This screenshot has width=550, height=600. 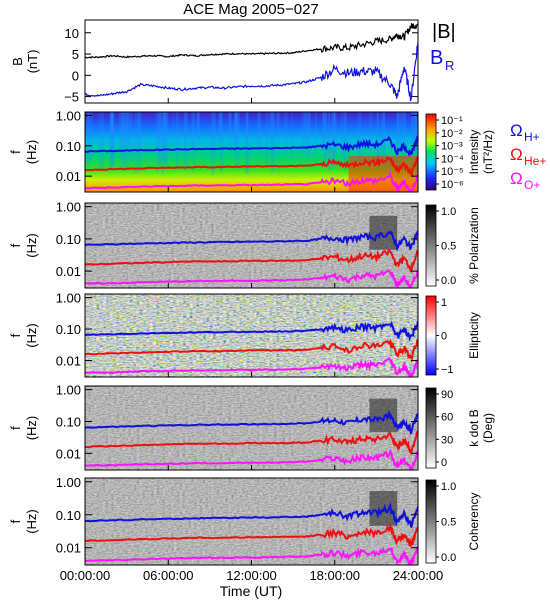 What do you see at coordinates (516, 178) in the screenshot?
I see `legend-omega-O: Ω` at bounding box center [516, 178].